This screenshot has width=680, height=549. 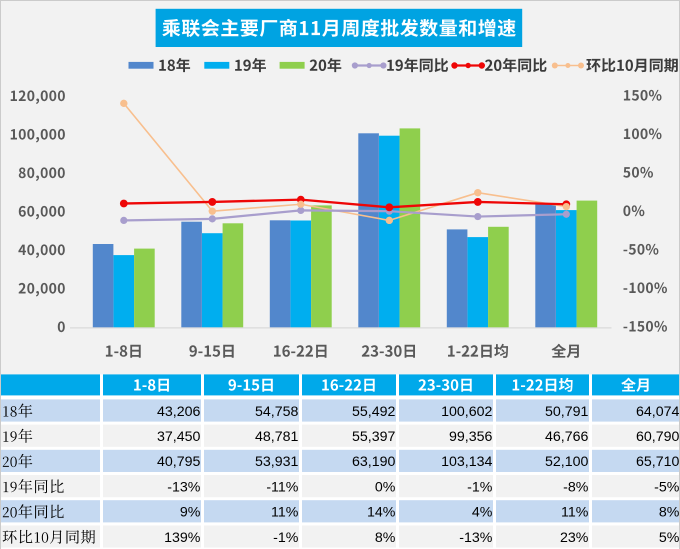 What do you see at coordinates (179, 412) in the screenshot?
I see `svg-text: 43,206` at bounding box center [179, 412].